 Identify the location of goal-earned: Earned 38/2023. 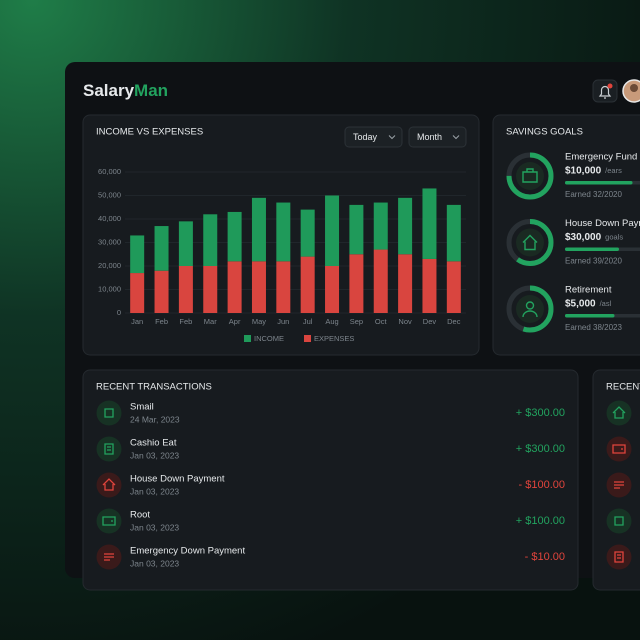
(593, 327).